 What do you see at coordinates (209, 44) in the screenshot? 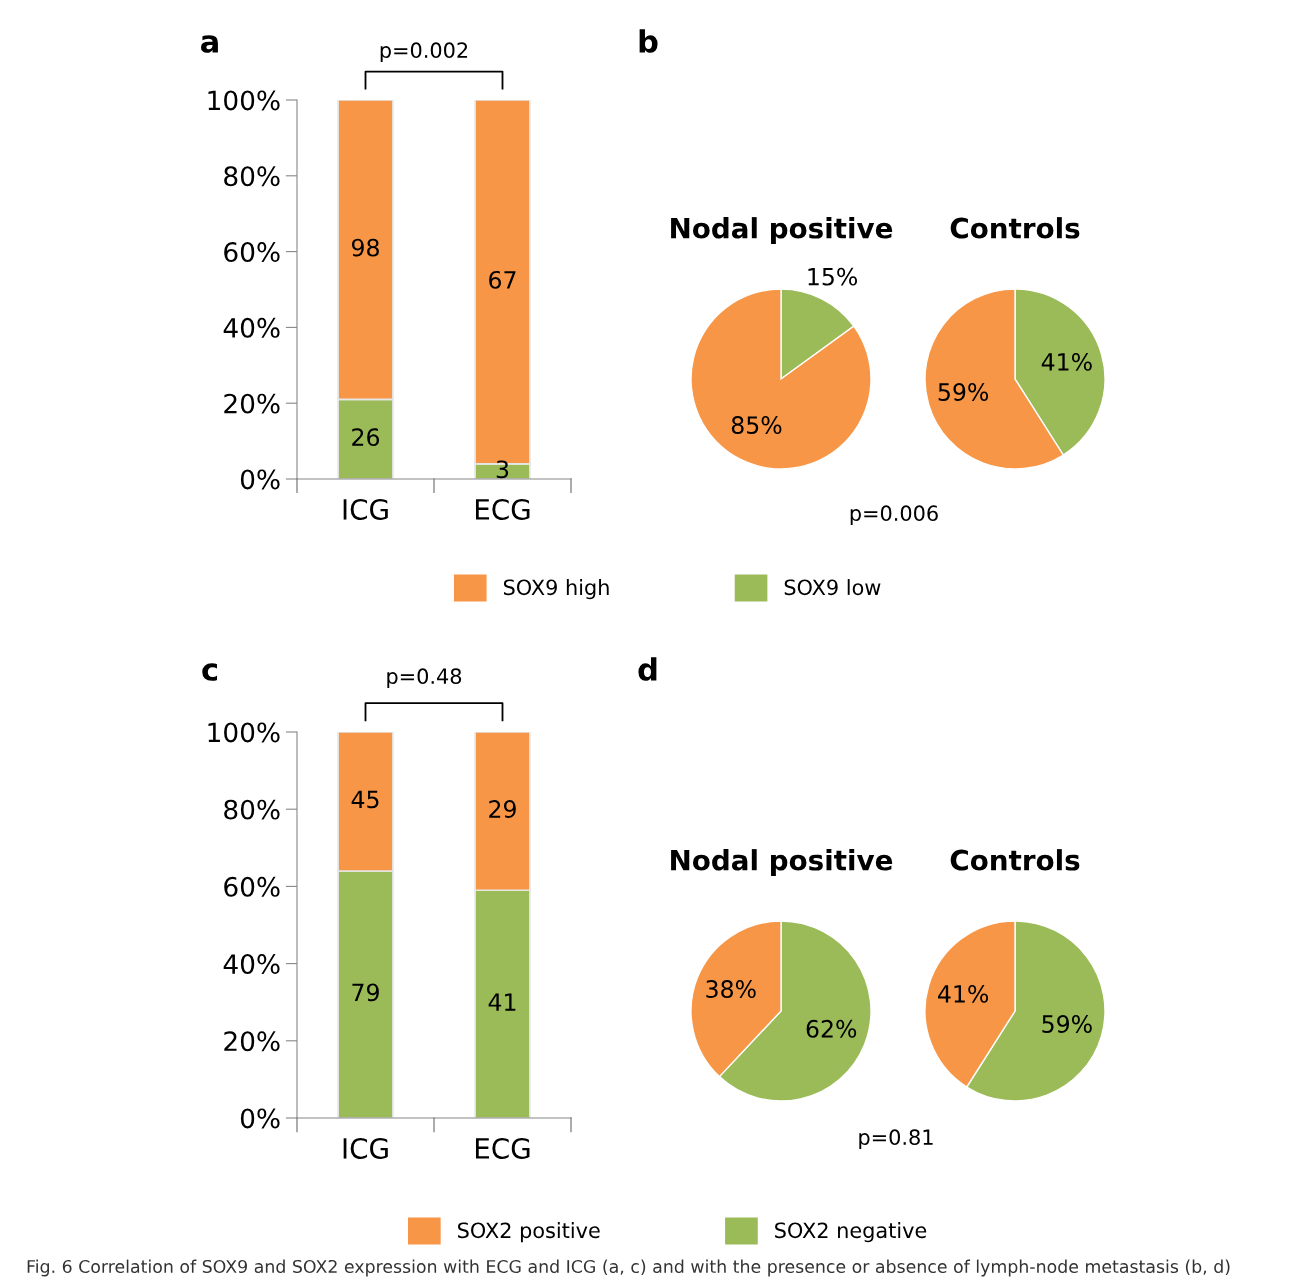
I see `text: a` at bounding box center [209, 44].